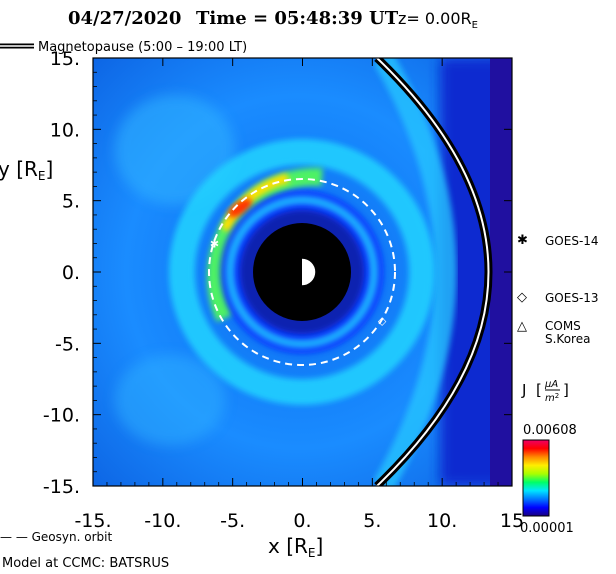 This screenshot has width=616, height=574. I want to click on satellite-marker-0: ✱, so click(214, 243).